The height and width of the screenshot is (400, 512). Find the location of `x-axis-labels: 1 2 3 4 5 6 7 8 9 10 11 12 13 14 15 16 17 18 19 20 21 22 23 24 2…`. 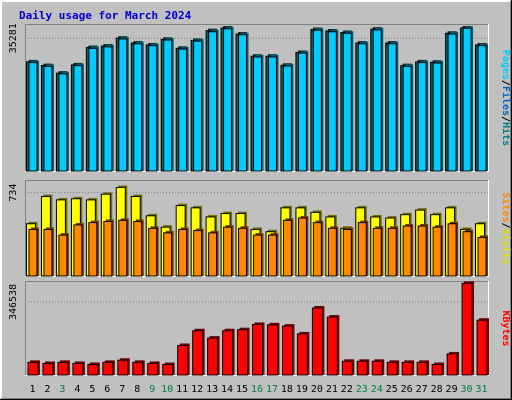

x-axis-labels: 1 2 3 4 5 6 7 8 9 10 11 12 13 14 15 16 17 18 19 20 21 22 23 24 2… is located at coordinates (258, 389).